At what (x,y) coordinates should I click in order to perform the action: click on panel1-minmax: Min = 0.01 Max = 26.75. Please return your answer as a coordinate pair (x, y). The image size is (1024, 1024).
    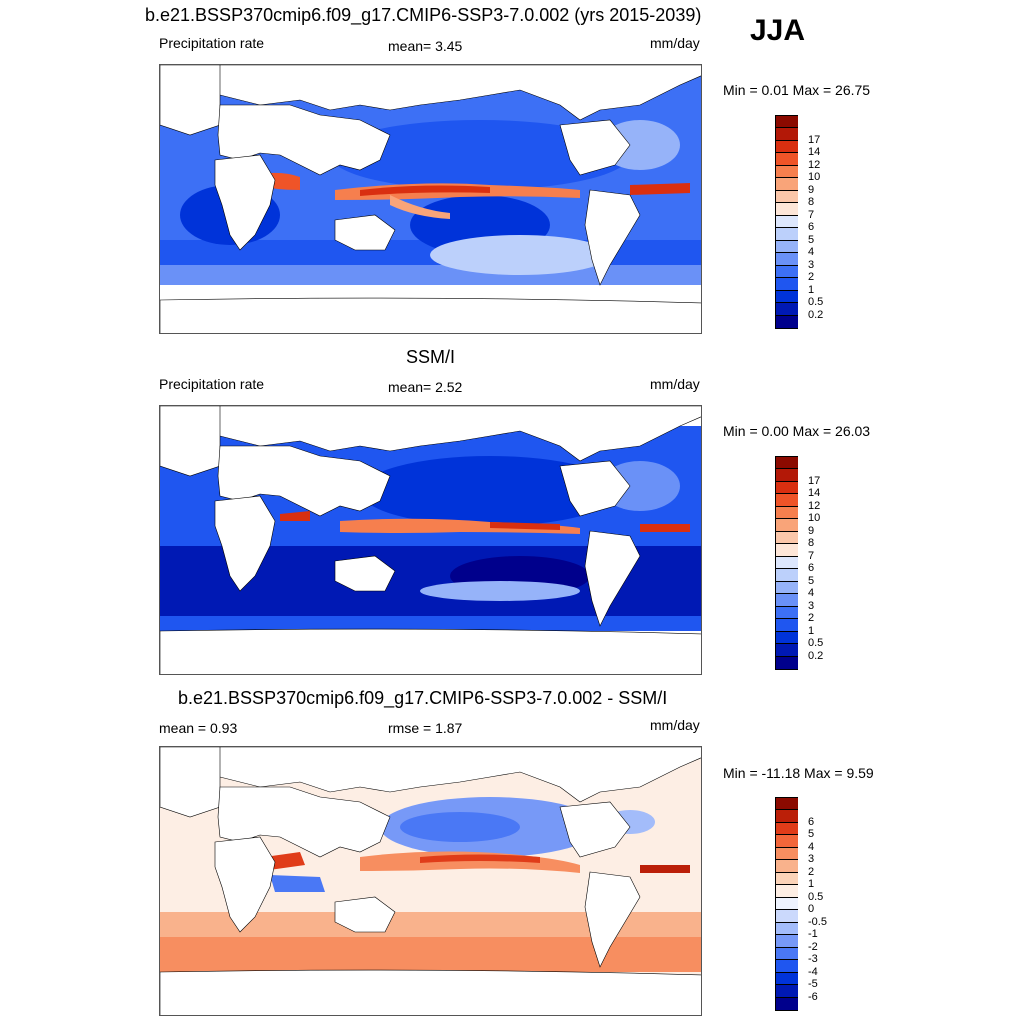
    Looking at the image, I should click on (797, 90).